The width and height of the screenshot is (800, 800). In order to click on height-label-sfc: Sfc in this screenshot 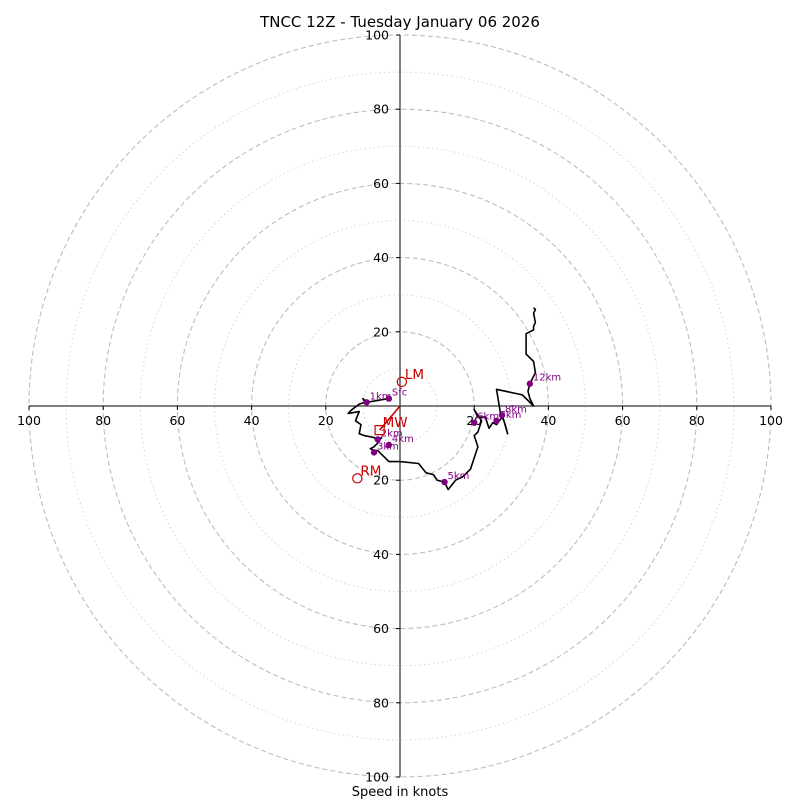, I will do `click(399, 393)`.